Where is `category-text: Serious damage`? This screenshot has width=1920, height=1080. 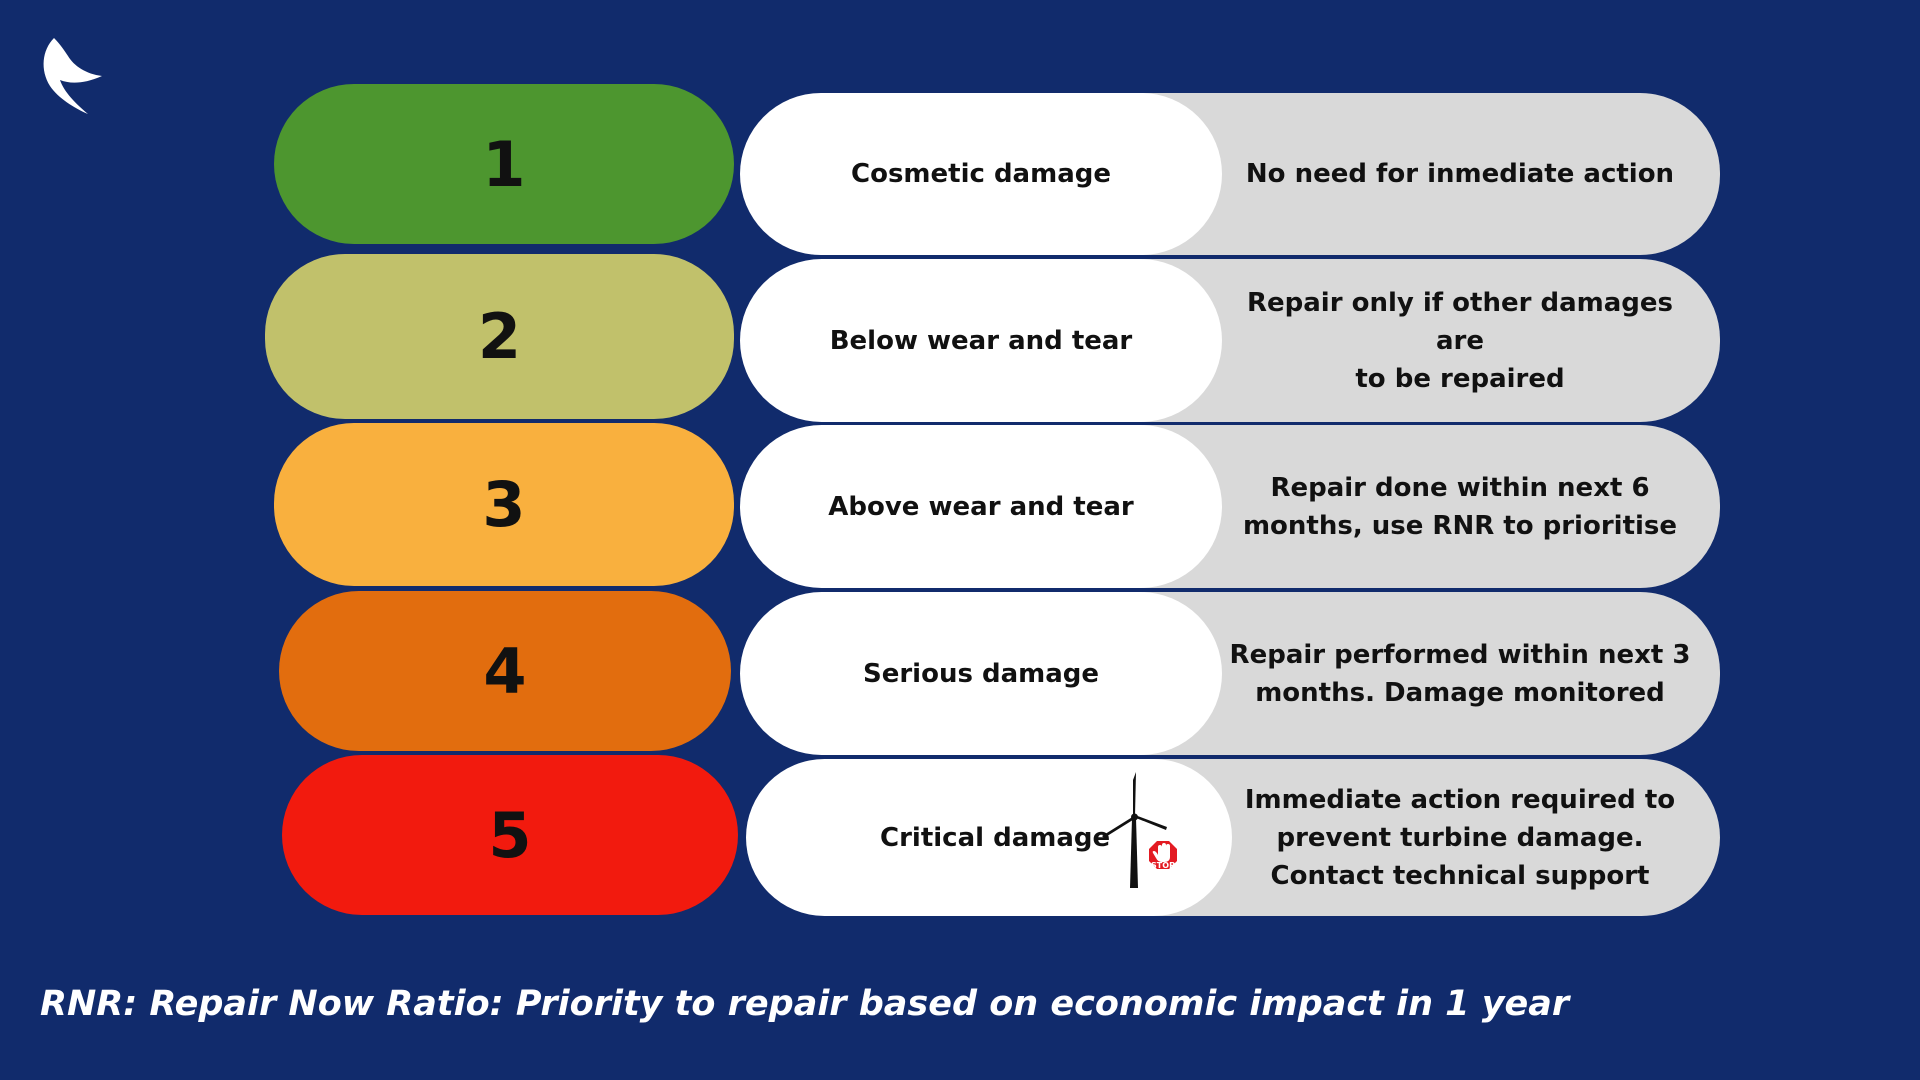
category-text: Serious damage is located at coordinates (981, 673).